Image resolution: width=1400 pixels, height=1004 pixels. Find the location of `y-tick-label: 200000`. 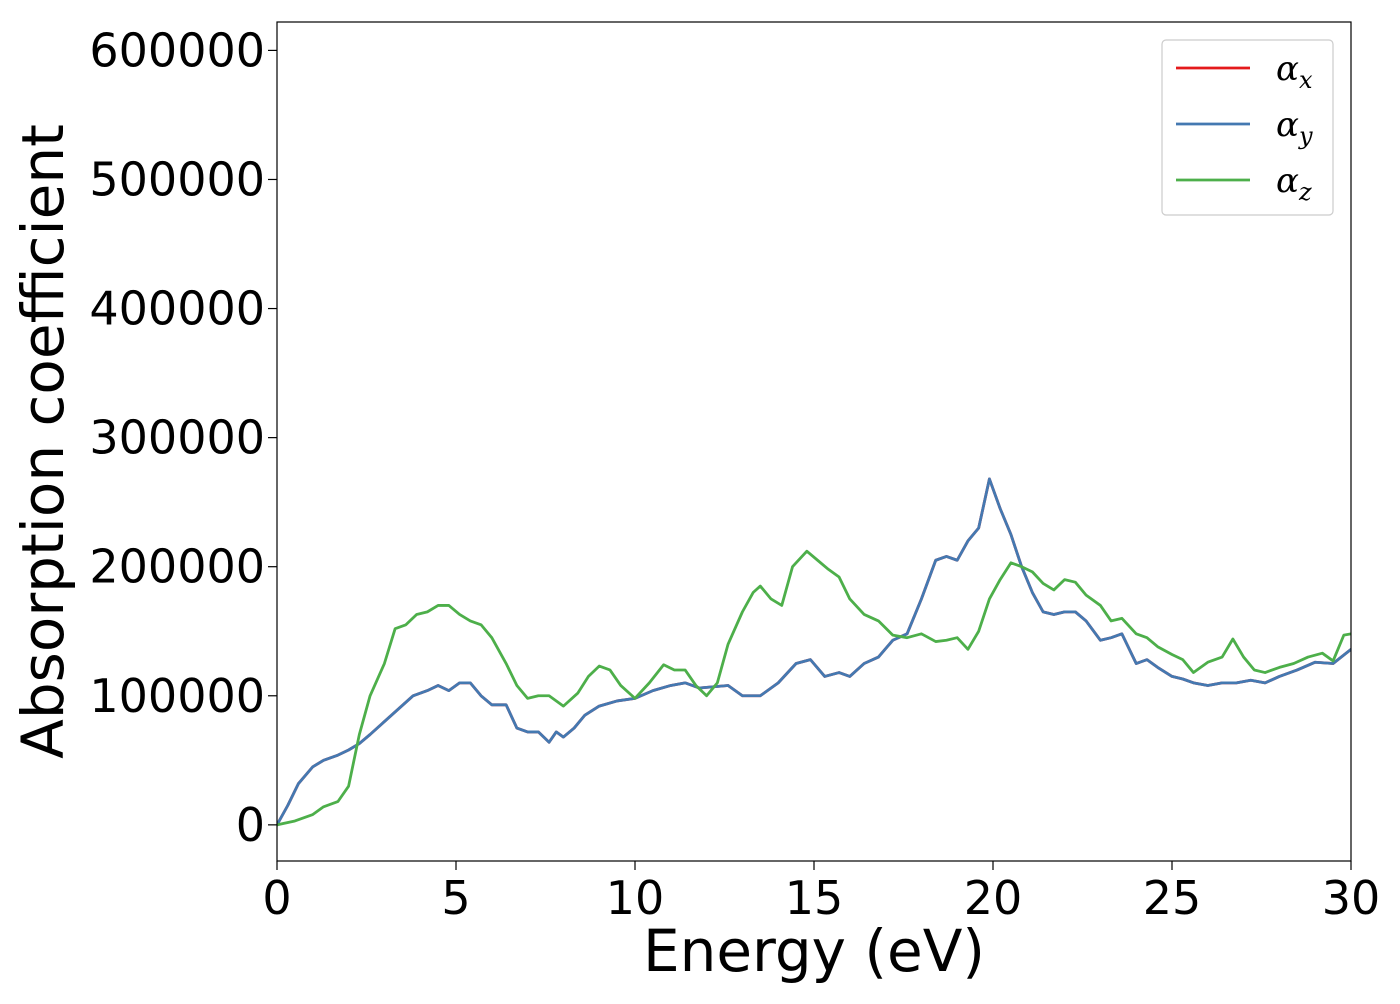

y-tick-label: 200000 is located at coordinates (177, 567).